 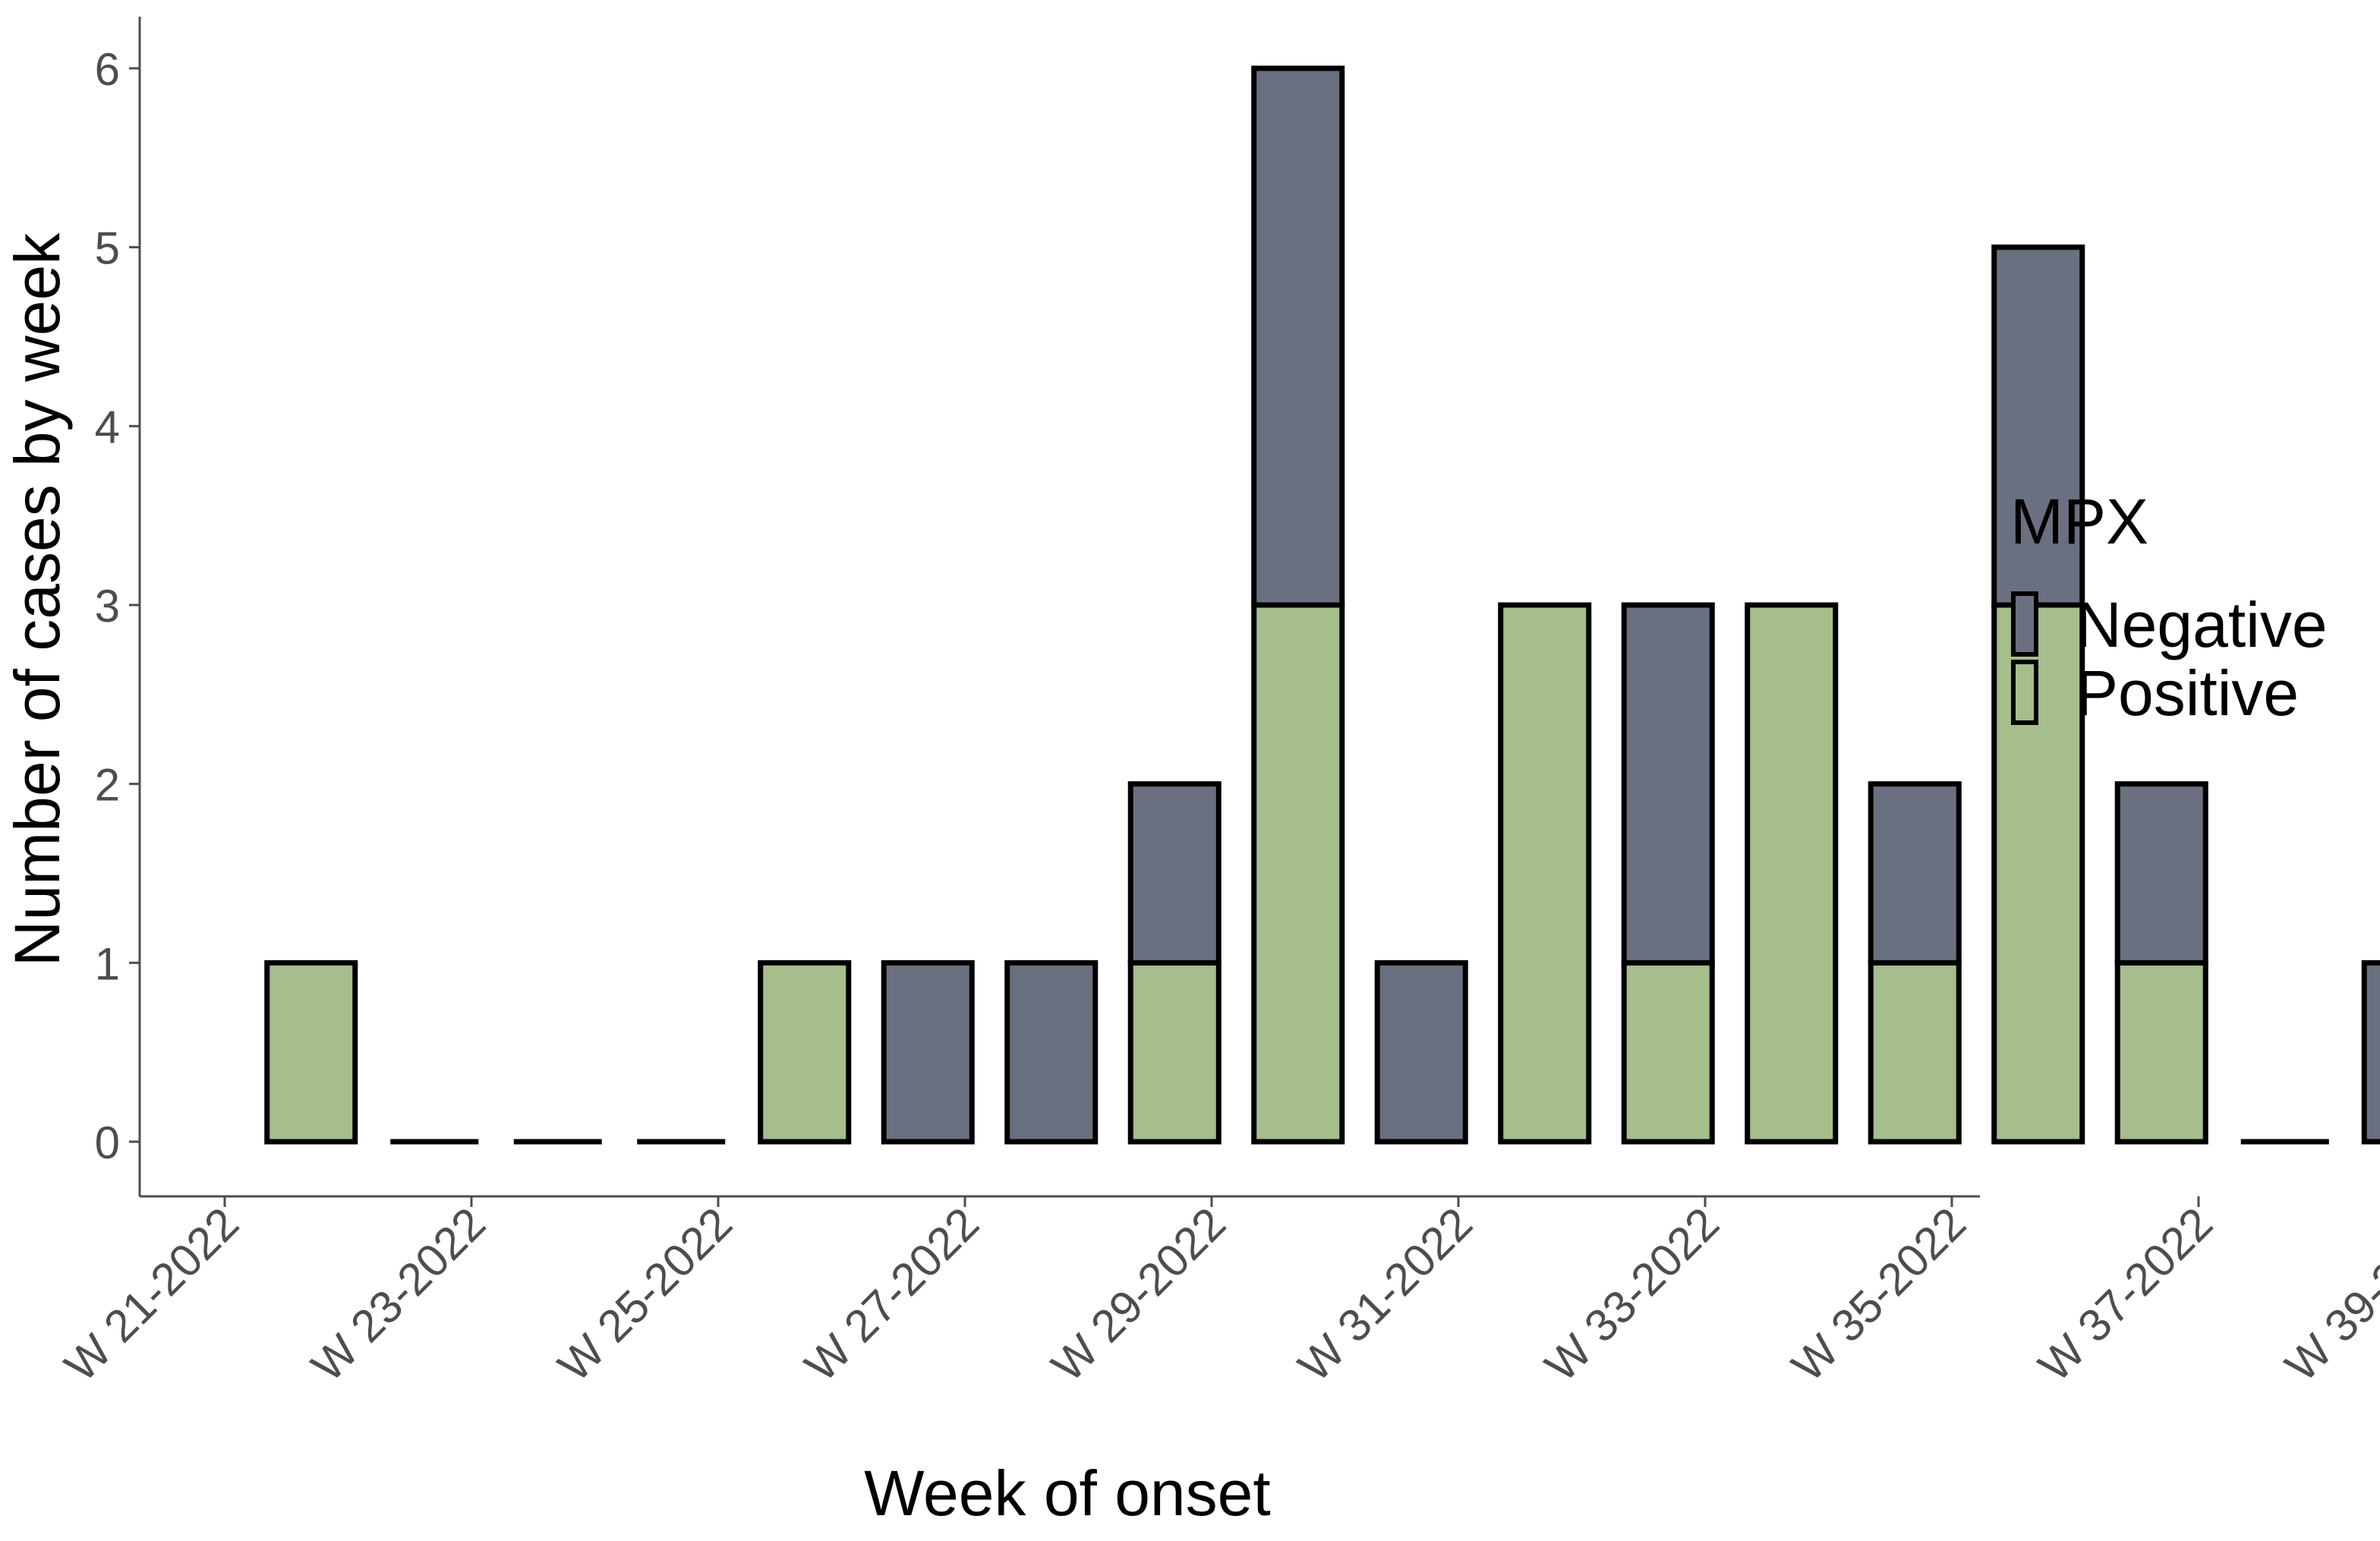 I want to click on x-tick-label: W 37-2022, so click(x=2125, y=1294).